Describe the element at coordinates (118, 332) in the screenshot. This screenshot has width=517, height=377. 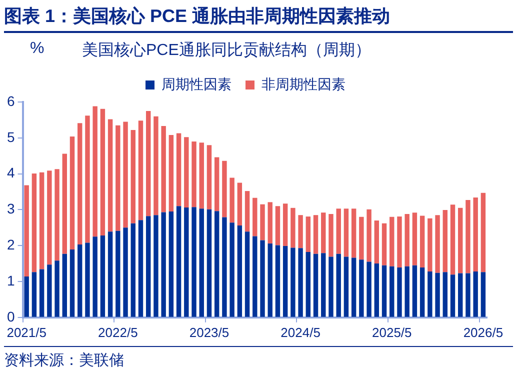
I see `x-tick-label: 2022/5` at that location.